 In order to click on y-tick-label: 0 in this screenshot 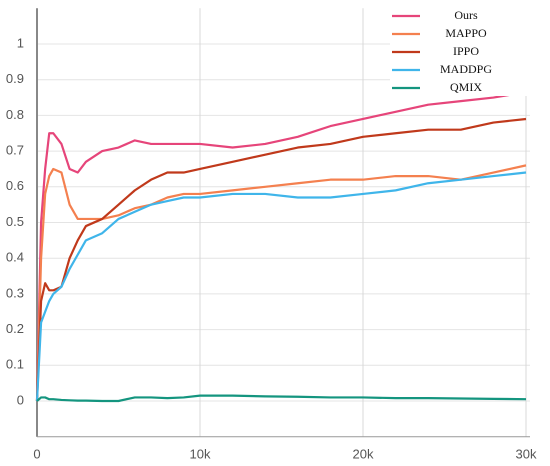, I will do `click(20, 399)`.